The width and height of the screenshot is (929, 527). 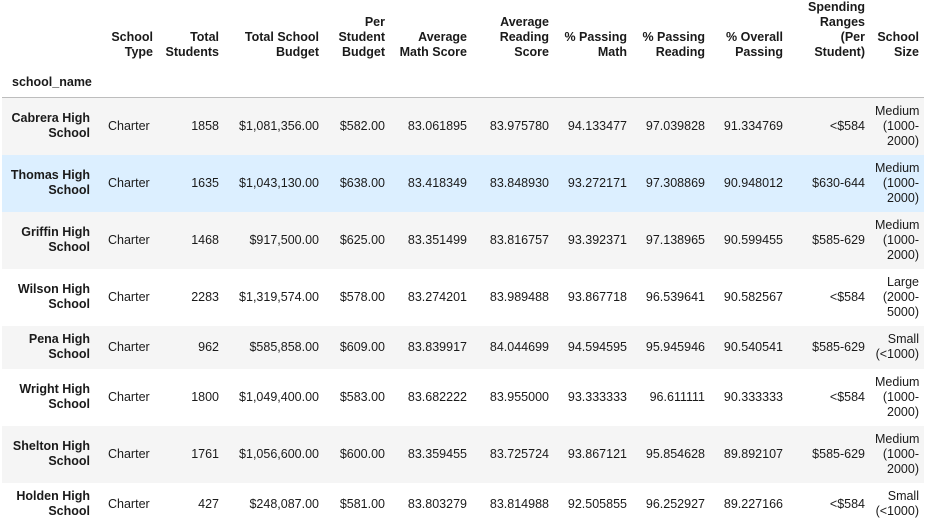 I want to click on cell-total-students: 427, so click(x=208, y=503).